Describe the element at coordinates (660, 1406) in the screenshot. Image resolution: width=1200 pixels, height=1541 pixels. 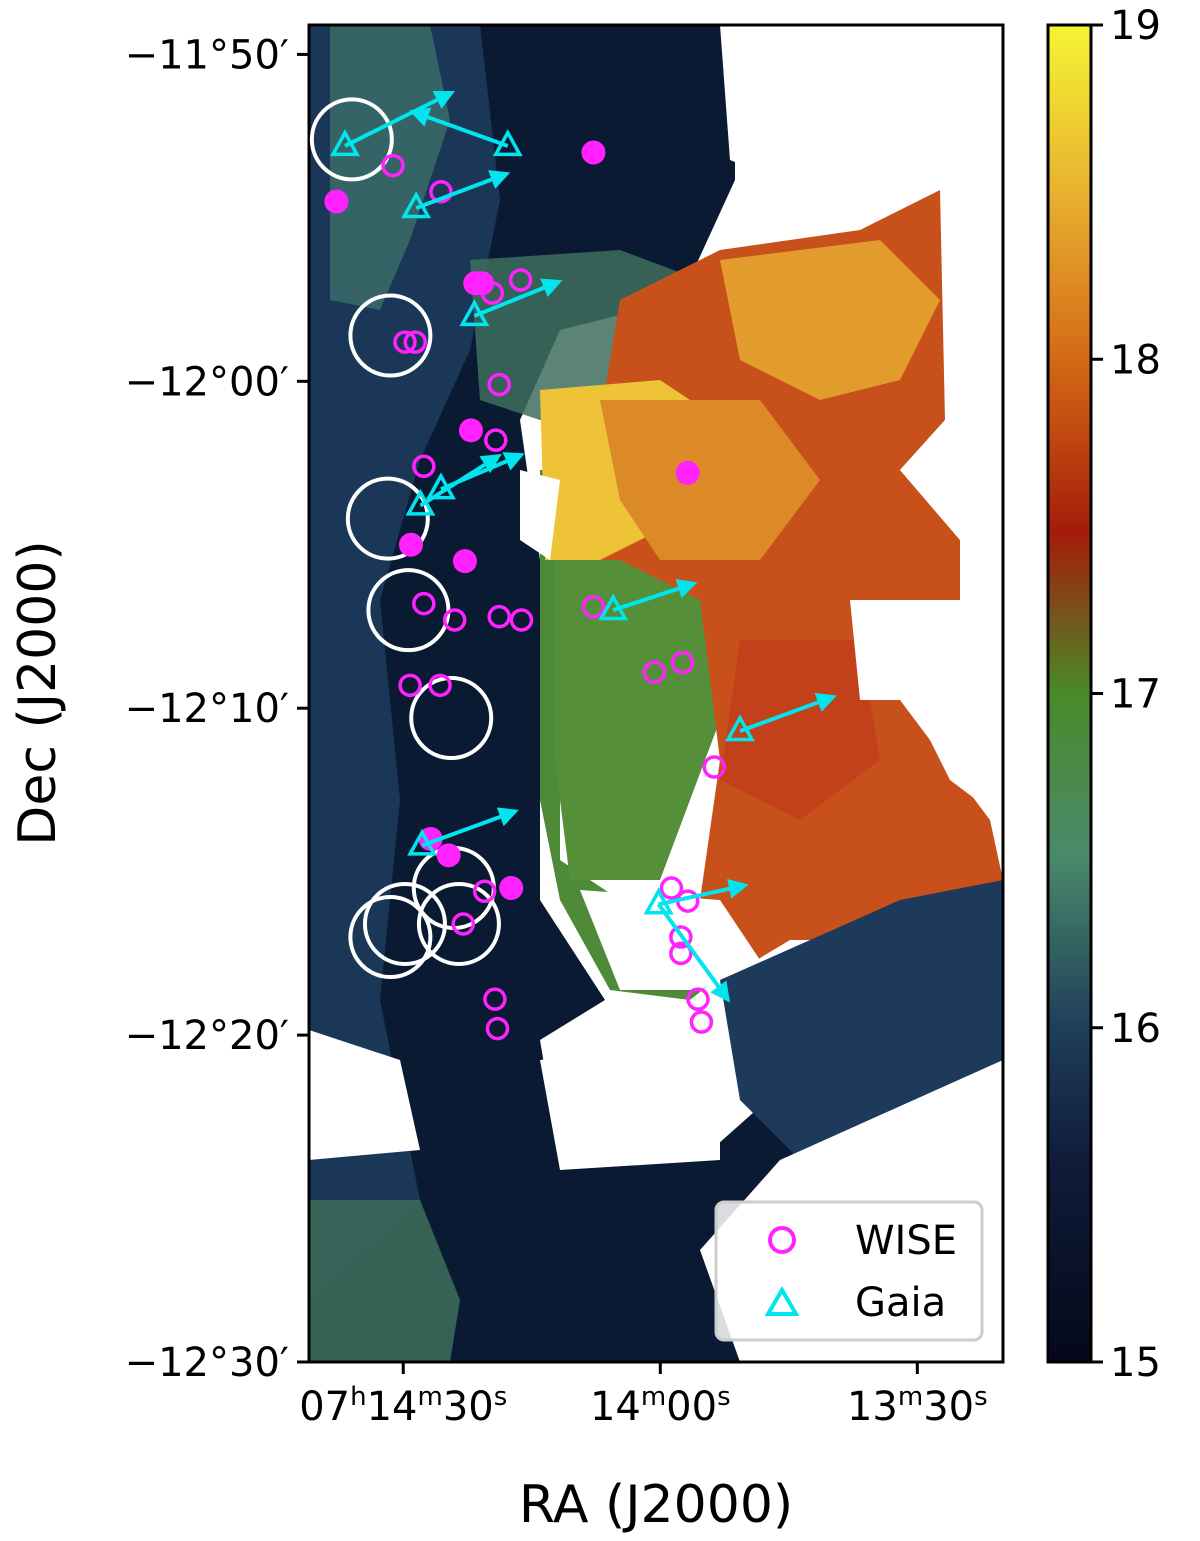
I see `x-tick-label-1: 14m00s` at that location.